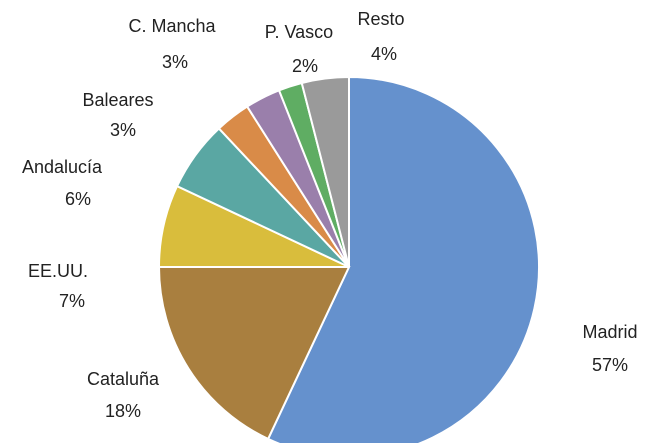 This screenshot has height=443, width=653. Describe the element at coordinates (299, 32) in the screenshot. I see `slice-label: P. Vasco` at that location.